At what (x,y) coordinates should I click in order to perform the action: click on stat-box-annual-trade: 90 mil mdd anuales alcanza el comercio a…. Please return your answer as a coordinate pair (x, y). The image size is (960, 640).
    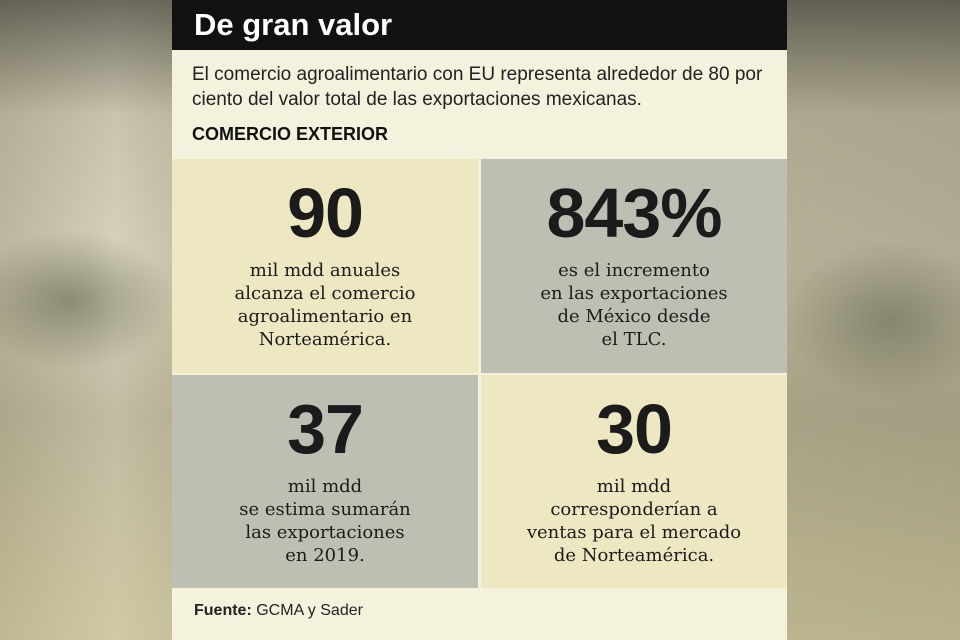
    Looking at the image, I should click on (325, 266).